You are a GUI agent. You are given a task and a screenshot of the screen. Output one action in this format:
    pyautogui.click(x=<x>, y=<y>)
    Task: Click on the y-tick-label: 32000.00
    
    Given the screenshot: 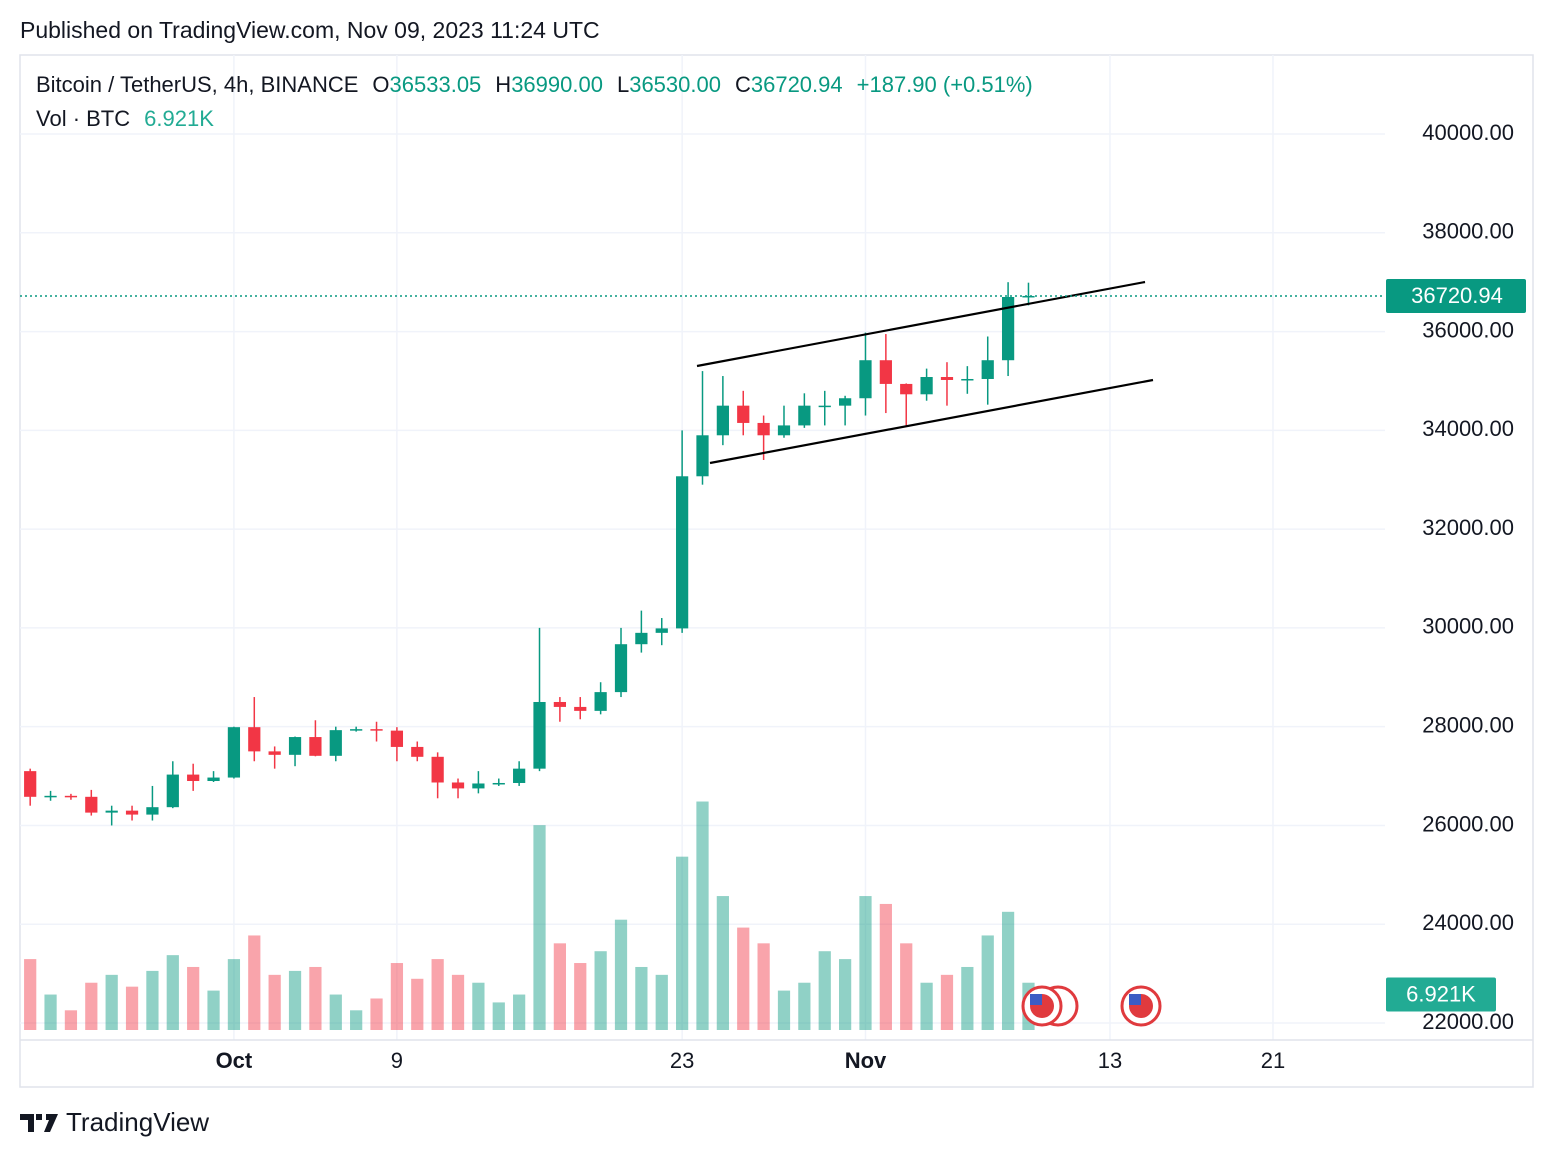 What is the action you would take?
    pyautogui.click(x=1468, y=527)
    